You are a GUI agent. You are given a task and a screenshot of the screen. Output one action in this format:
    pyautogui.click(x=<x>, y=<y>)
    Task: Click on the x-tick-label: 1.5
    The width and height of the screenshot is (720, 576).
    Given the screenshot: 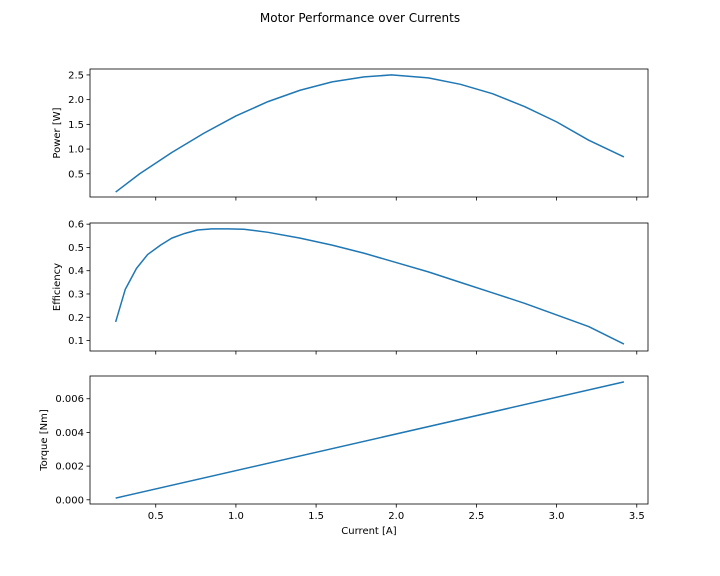 What is the action you would take?
    pyautogui.click(x=316, y=516)
    